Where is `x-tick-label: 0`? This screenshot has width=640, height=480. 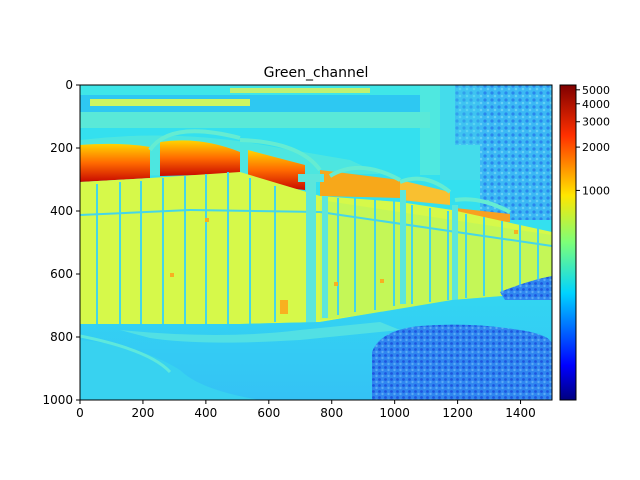 x-tick-label: 0 is located at coordinates (80, 413).